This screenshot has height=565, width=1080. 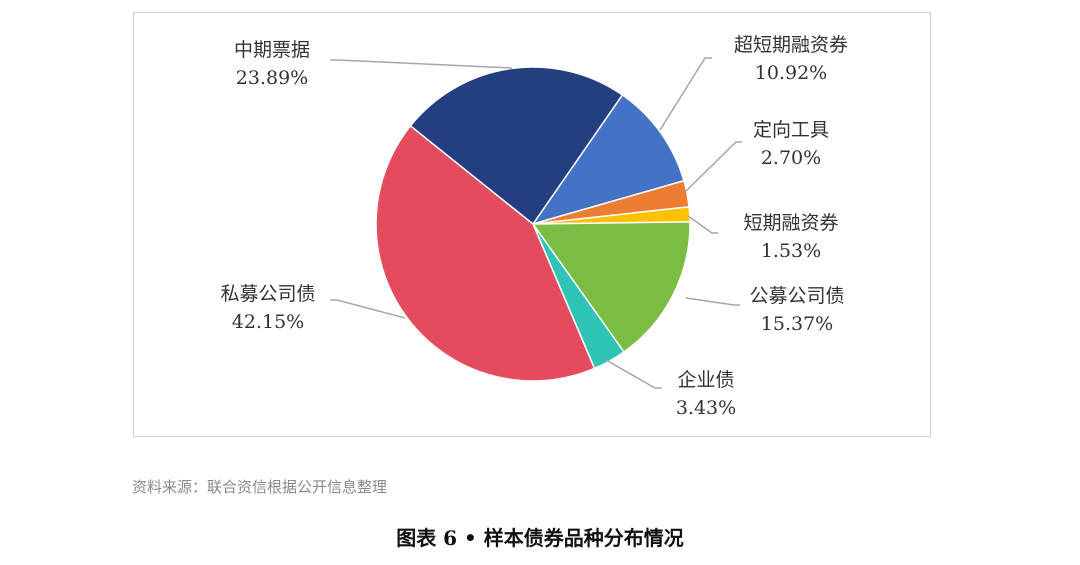 What do you see at coordinates (797, 296) in the screenshot?
I see `slice-name: 公募公司债` at bounding box center [797, 296].